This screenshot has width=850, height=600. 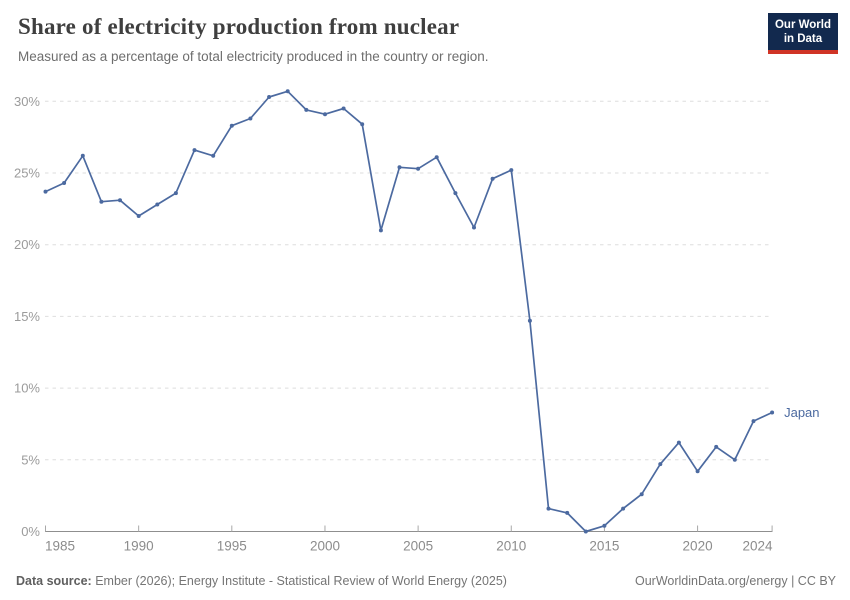 I want to click on y-axis-tick-label: 15%, so click(x=27, y=316).